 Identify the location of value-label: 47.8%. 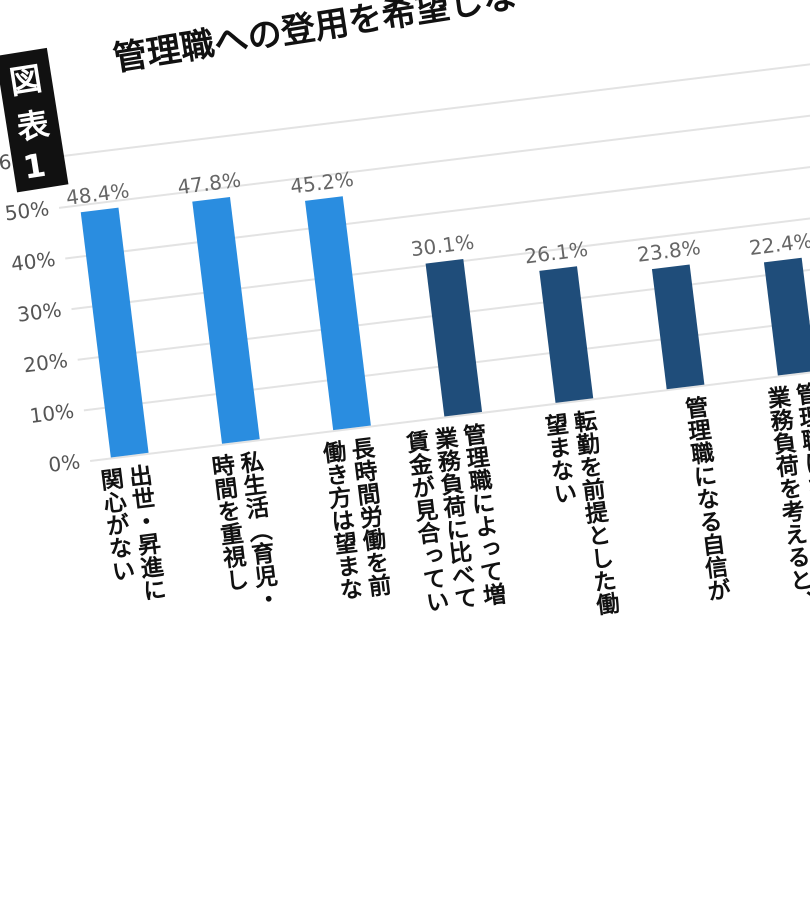
(209, 183).